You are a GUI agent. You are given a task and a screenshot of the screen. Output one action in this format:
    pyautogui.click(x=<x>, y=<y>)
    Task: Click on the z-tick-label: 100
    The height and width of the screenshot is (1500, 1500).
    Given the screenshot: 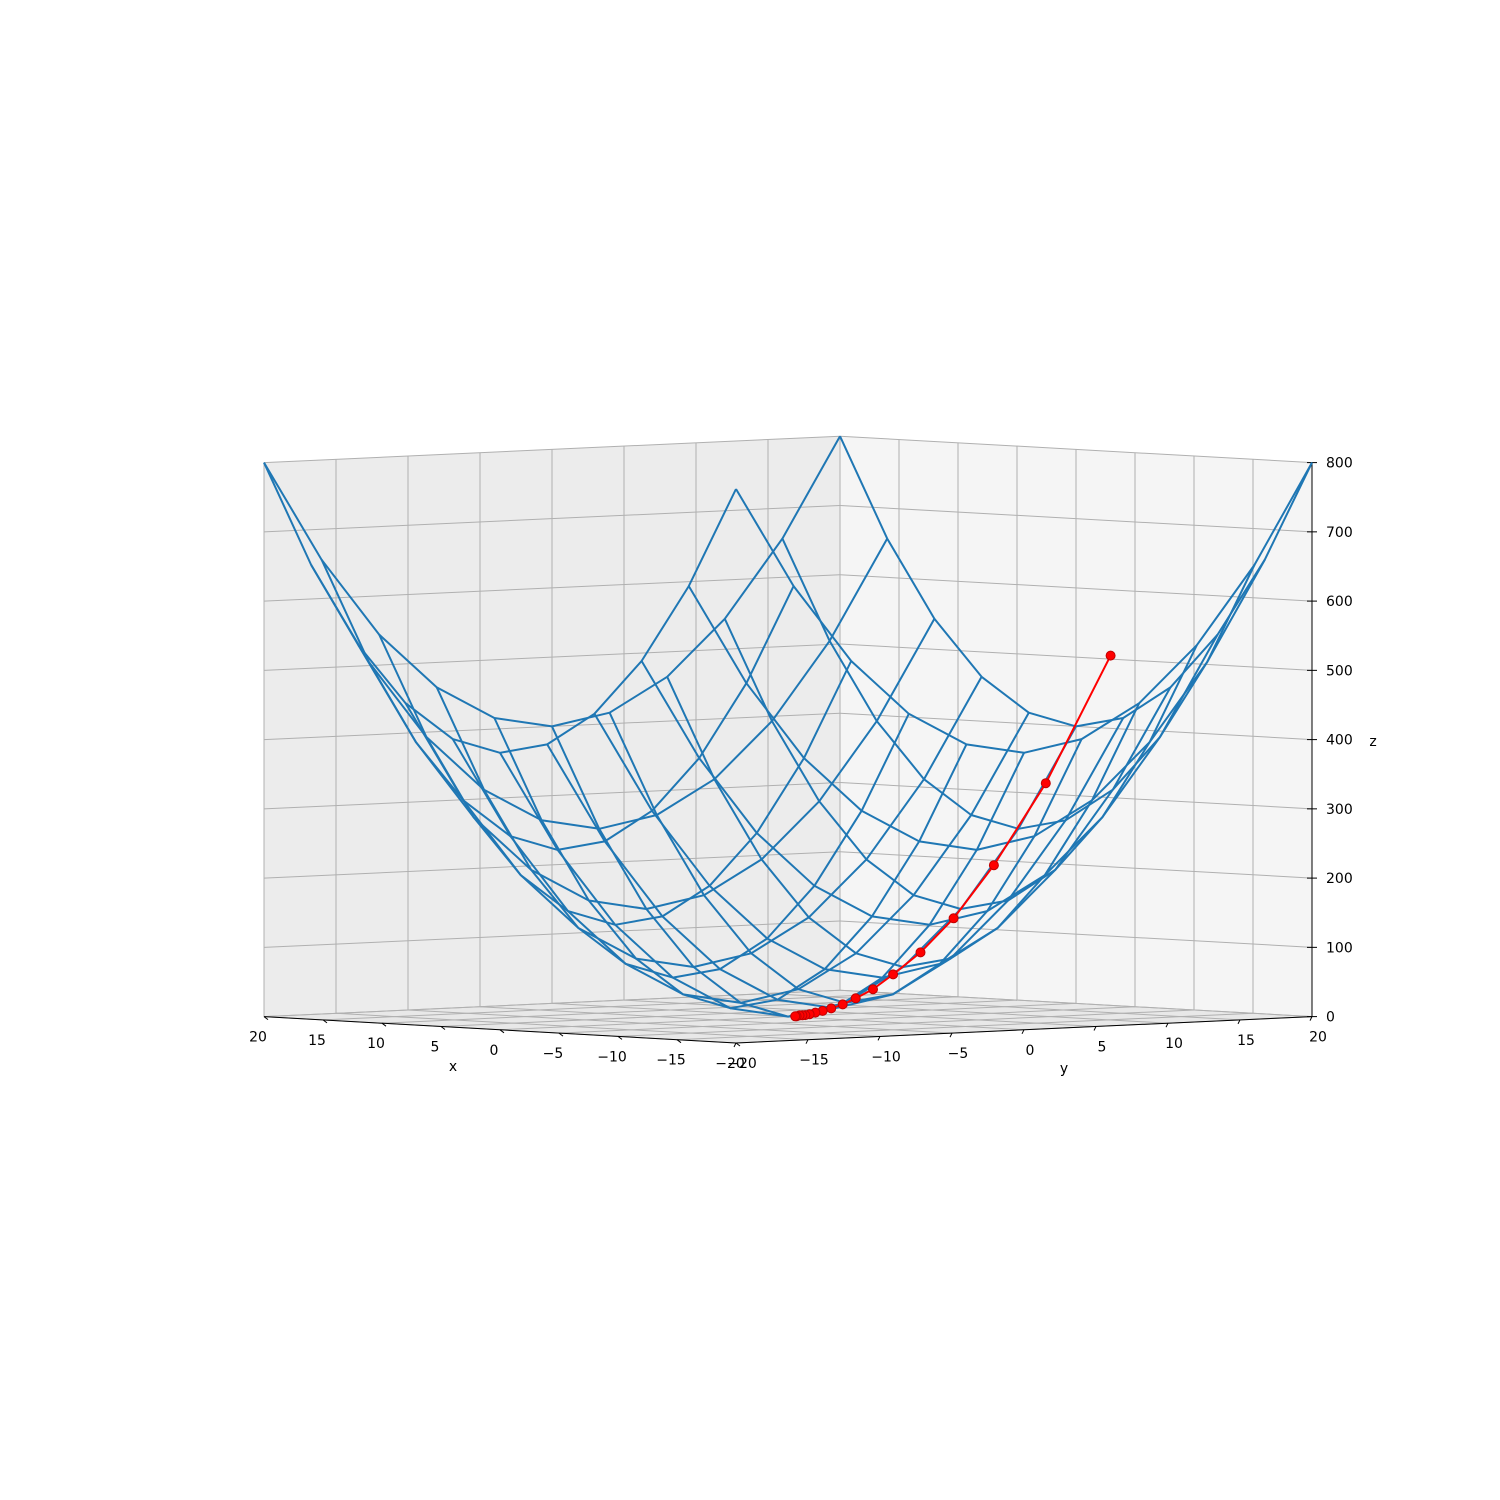 What is the action you would take?
    pyautogui.click(x=1339, y=948)
    